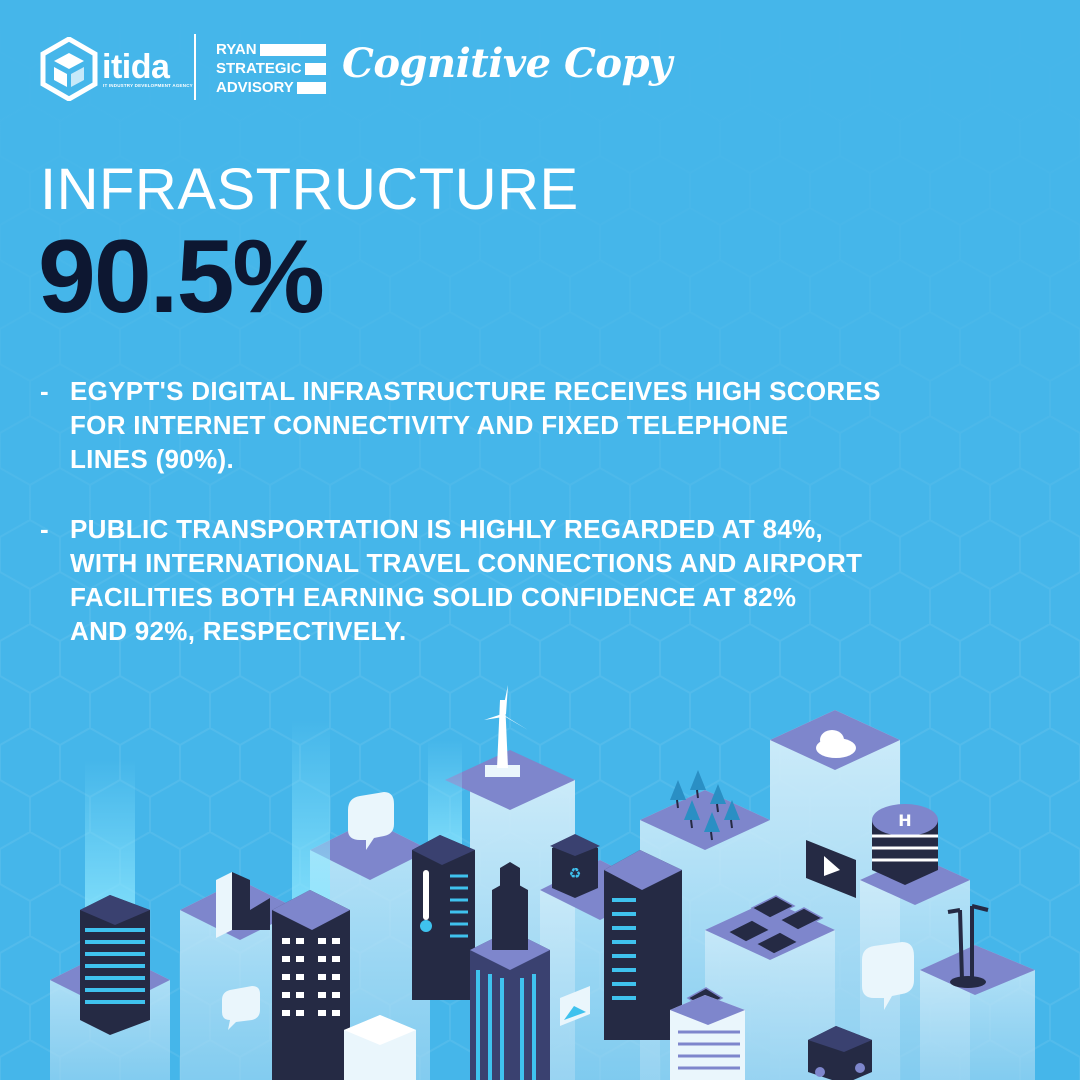 The height and width of the screenshot is (1080, 1080). I want to click on svg-text: H, so click(904, 820).